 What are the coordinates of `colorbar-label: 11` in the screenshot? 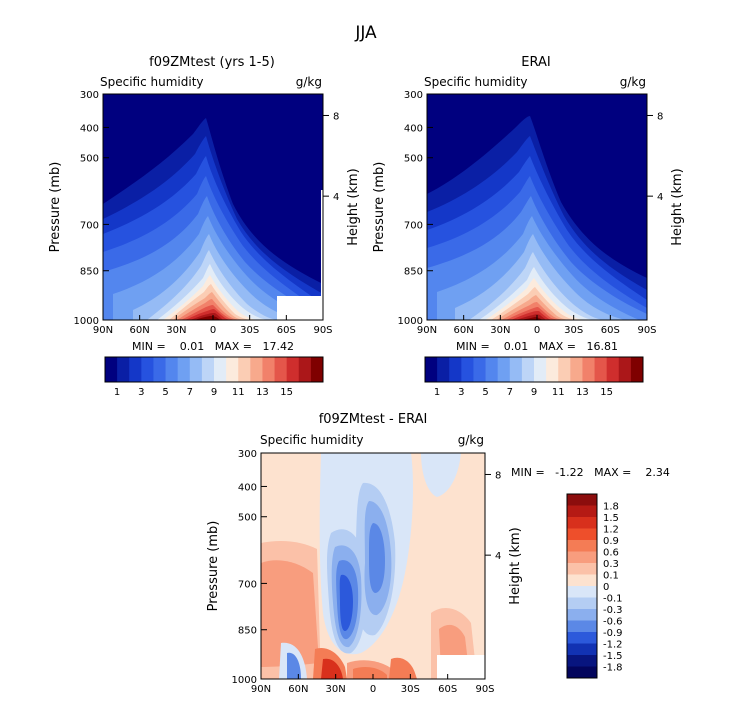 It's located at (238, 392).